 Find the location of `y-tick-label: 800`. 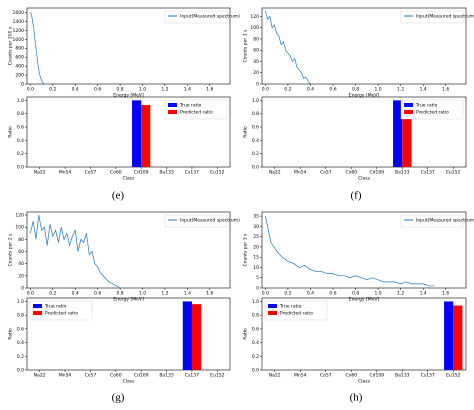

y-tick-label: 800 is located at coordinates (19, 49).